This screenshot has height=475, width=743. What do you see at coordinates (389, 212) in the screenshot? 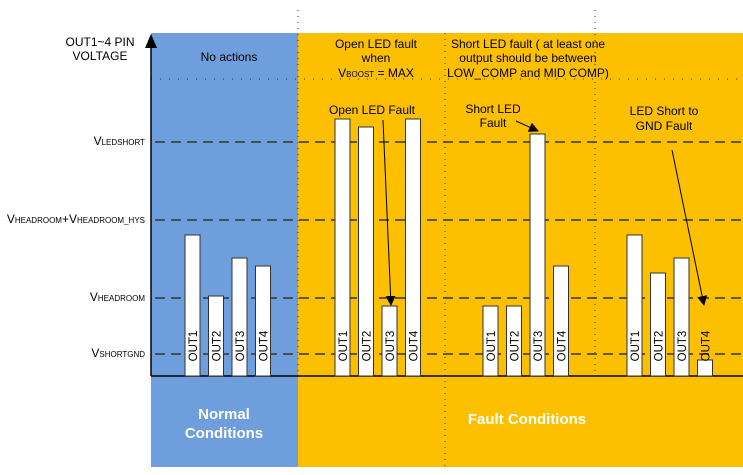
I see `open-callout-arrow` at bounding box center [389, 212].